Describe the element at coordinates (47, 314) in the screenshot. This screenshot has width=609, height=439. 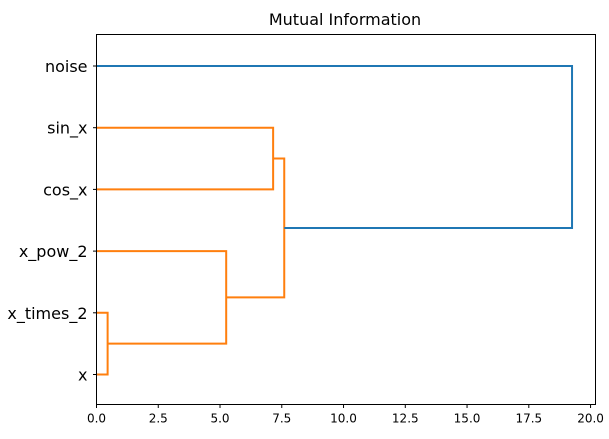
I see `leaf-label: x_times_2` at that location.